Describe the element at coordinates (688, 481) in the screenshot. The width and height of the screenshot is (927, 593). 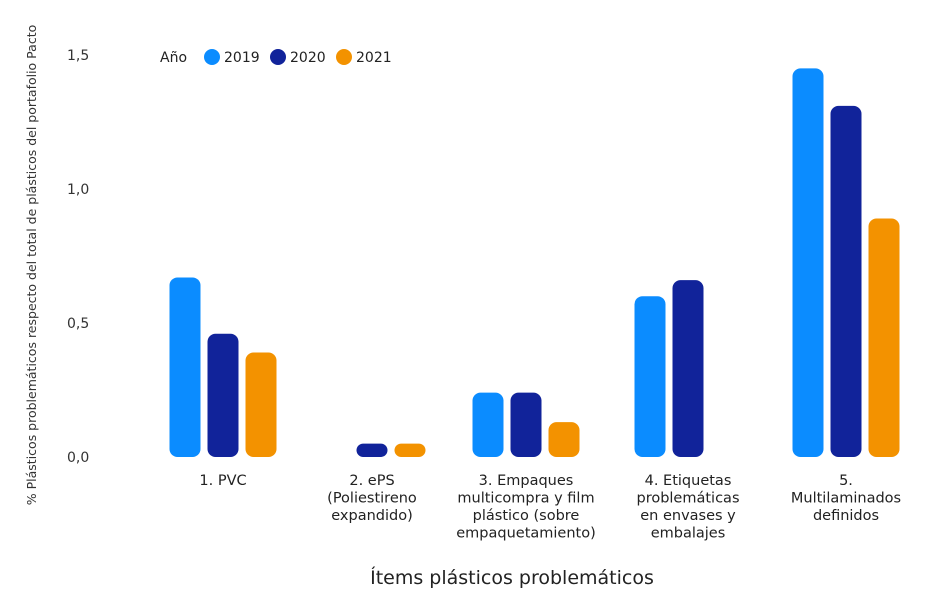
I see `category-label-line: 4. Etiquetas` at that location.